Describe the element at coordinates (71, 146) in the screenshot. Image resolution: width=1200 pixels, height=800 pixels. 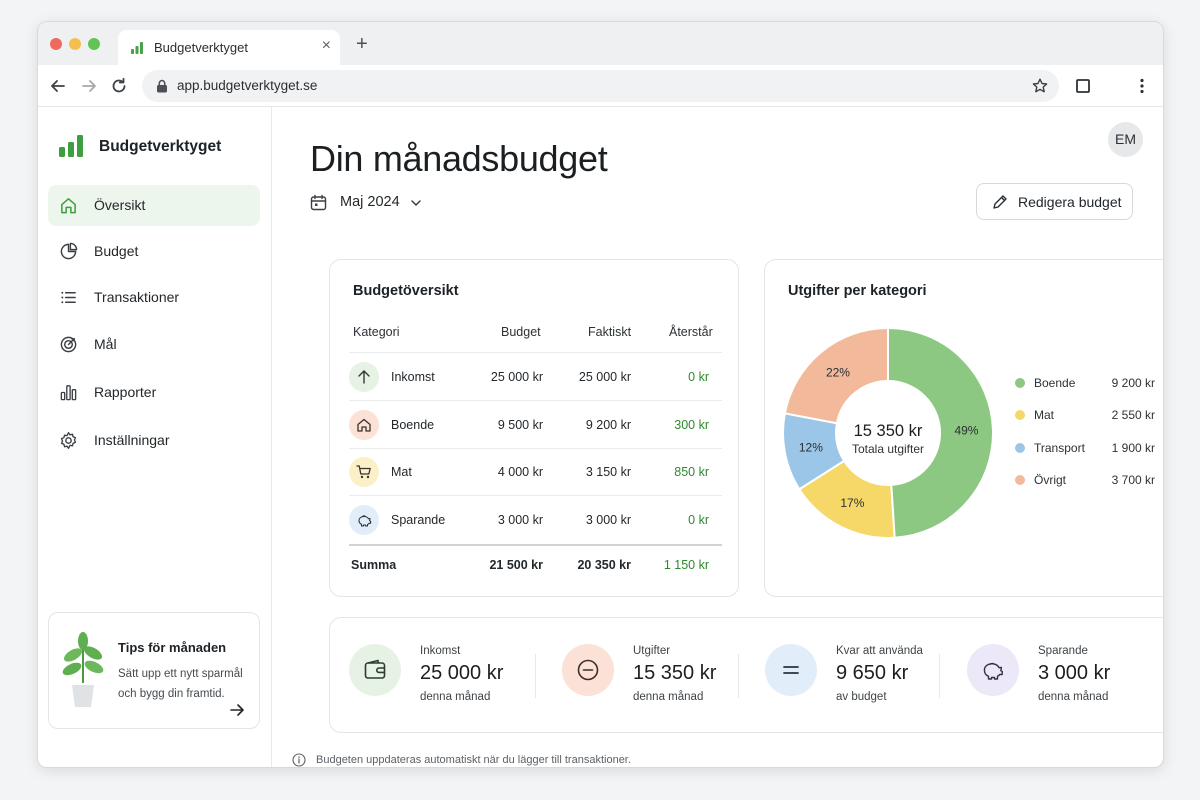
I see `logo-icon` at that location.